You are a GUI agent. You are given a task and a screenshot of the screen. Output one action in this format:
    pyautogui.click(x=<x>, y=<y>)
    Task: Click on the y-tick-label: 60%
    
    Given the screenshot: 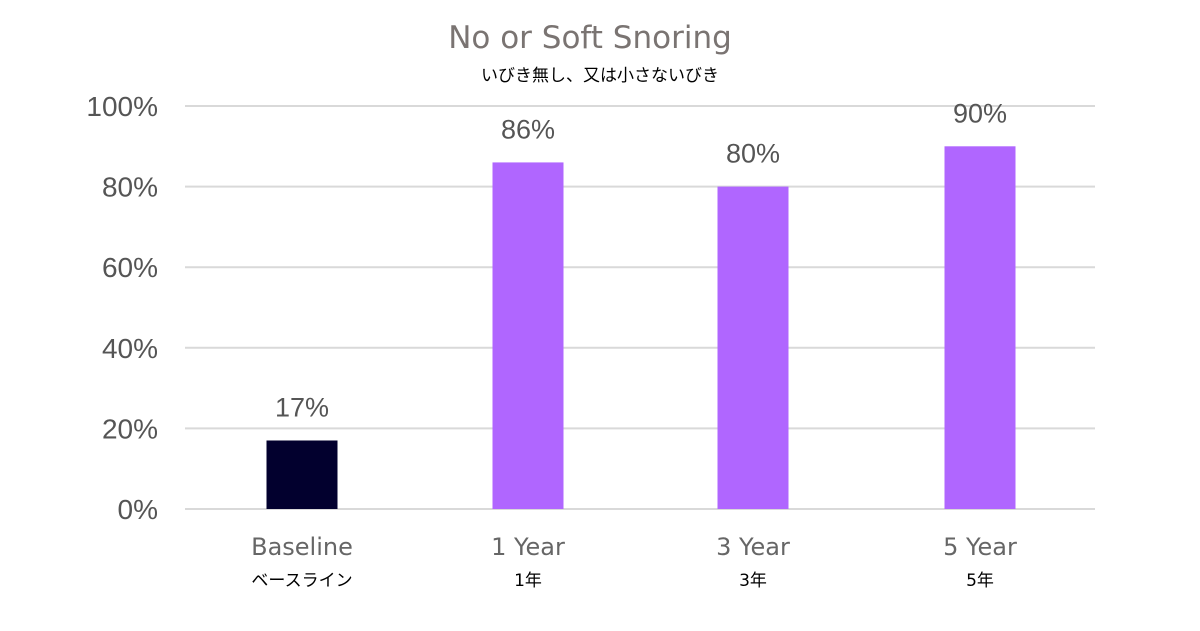 What is the action you would take?
    pyautogui.click(x=130, y=267)
    